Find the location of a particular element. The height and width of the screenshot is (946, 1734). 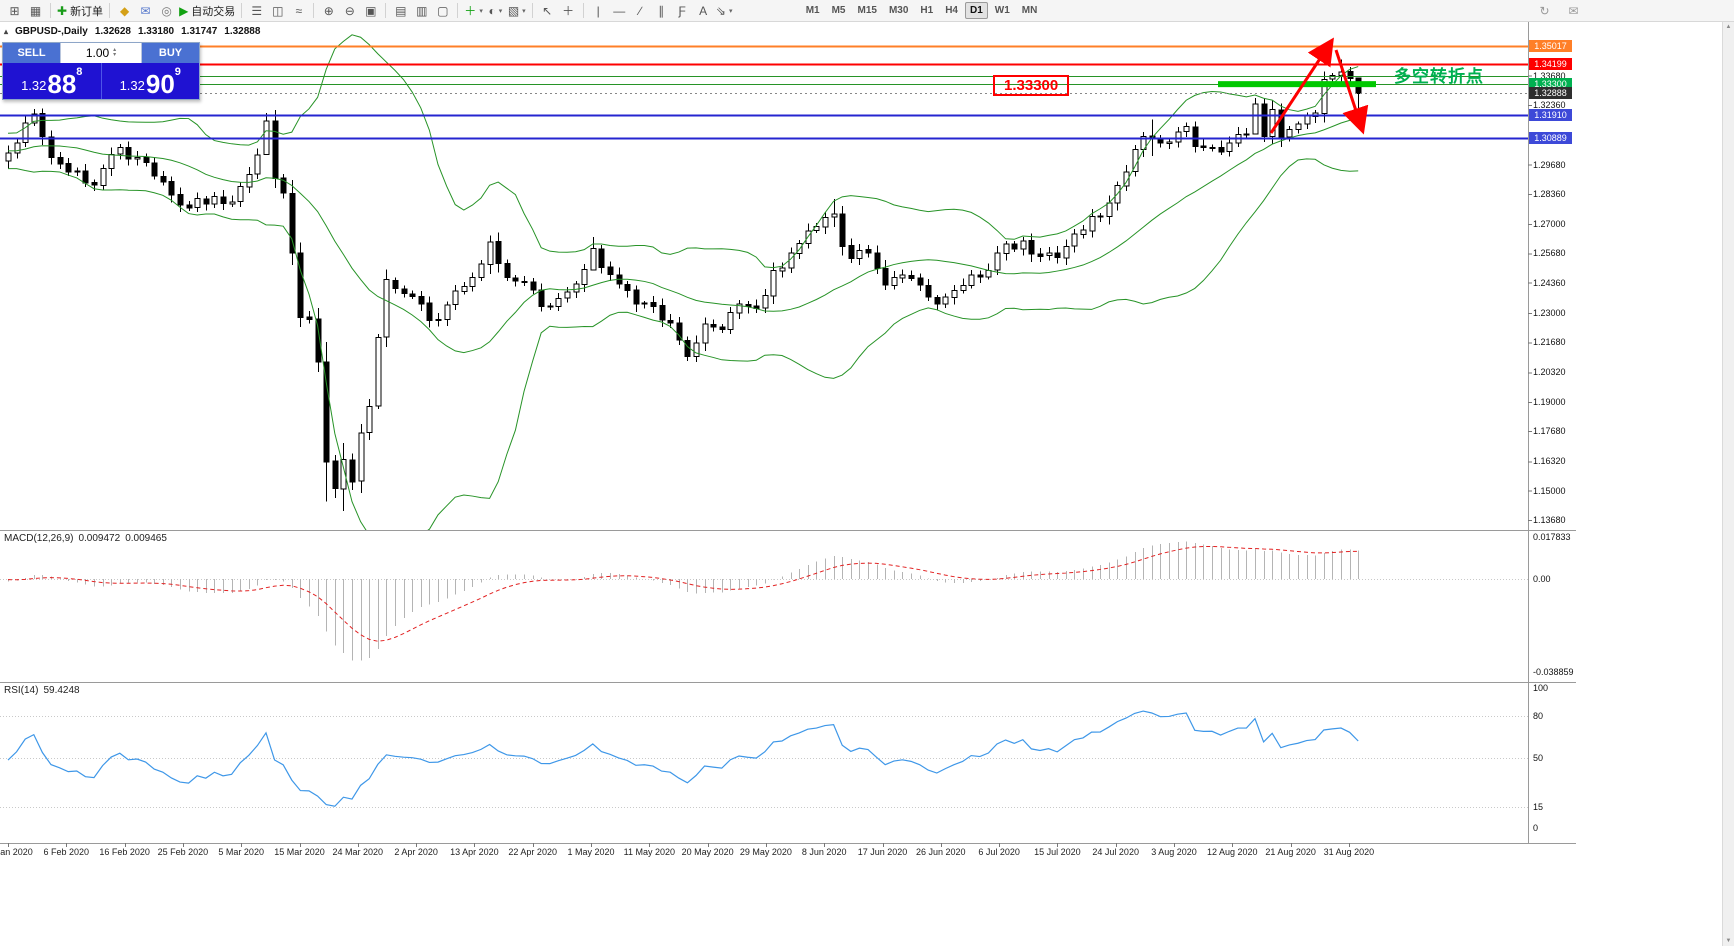

timeframe-h1-button: H1 is located at coordinates (927, 10).